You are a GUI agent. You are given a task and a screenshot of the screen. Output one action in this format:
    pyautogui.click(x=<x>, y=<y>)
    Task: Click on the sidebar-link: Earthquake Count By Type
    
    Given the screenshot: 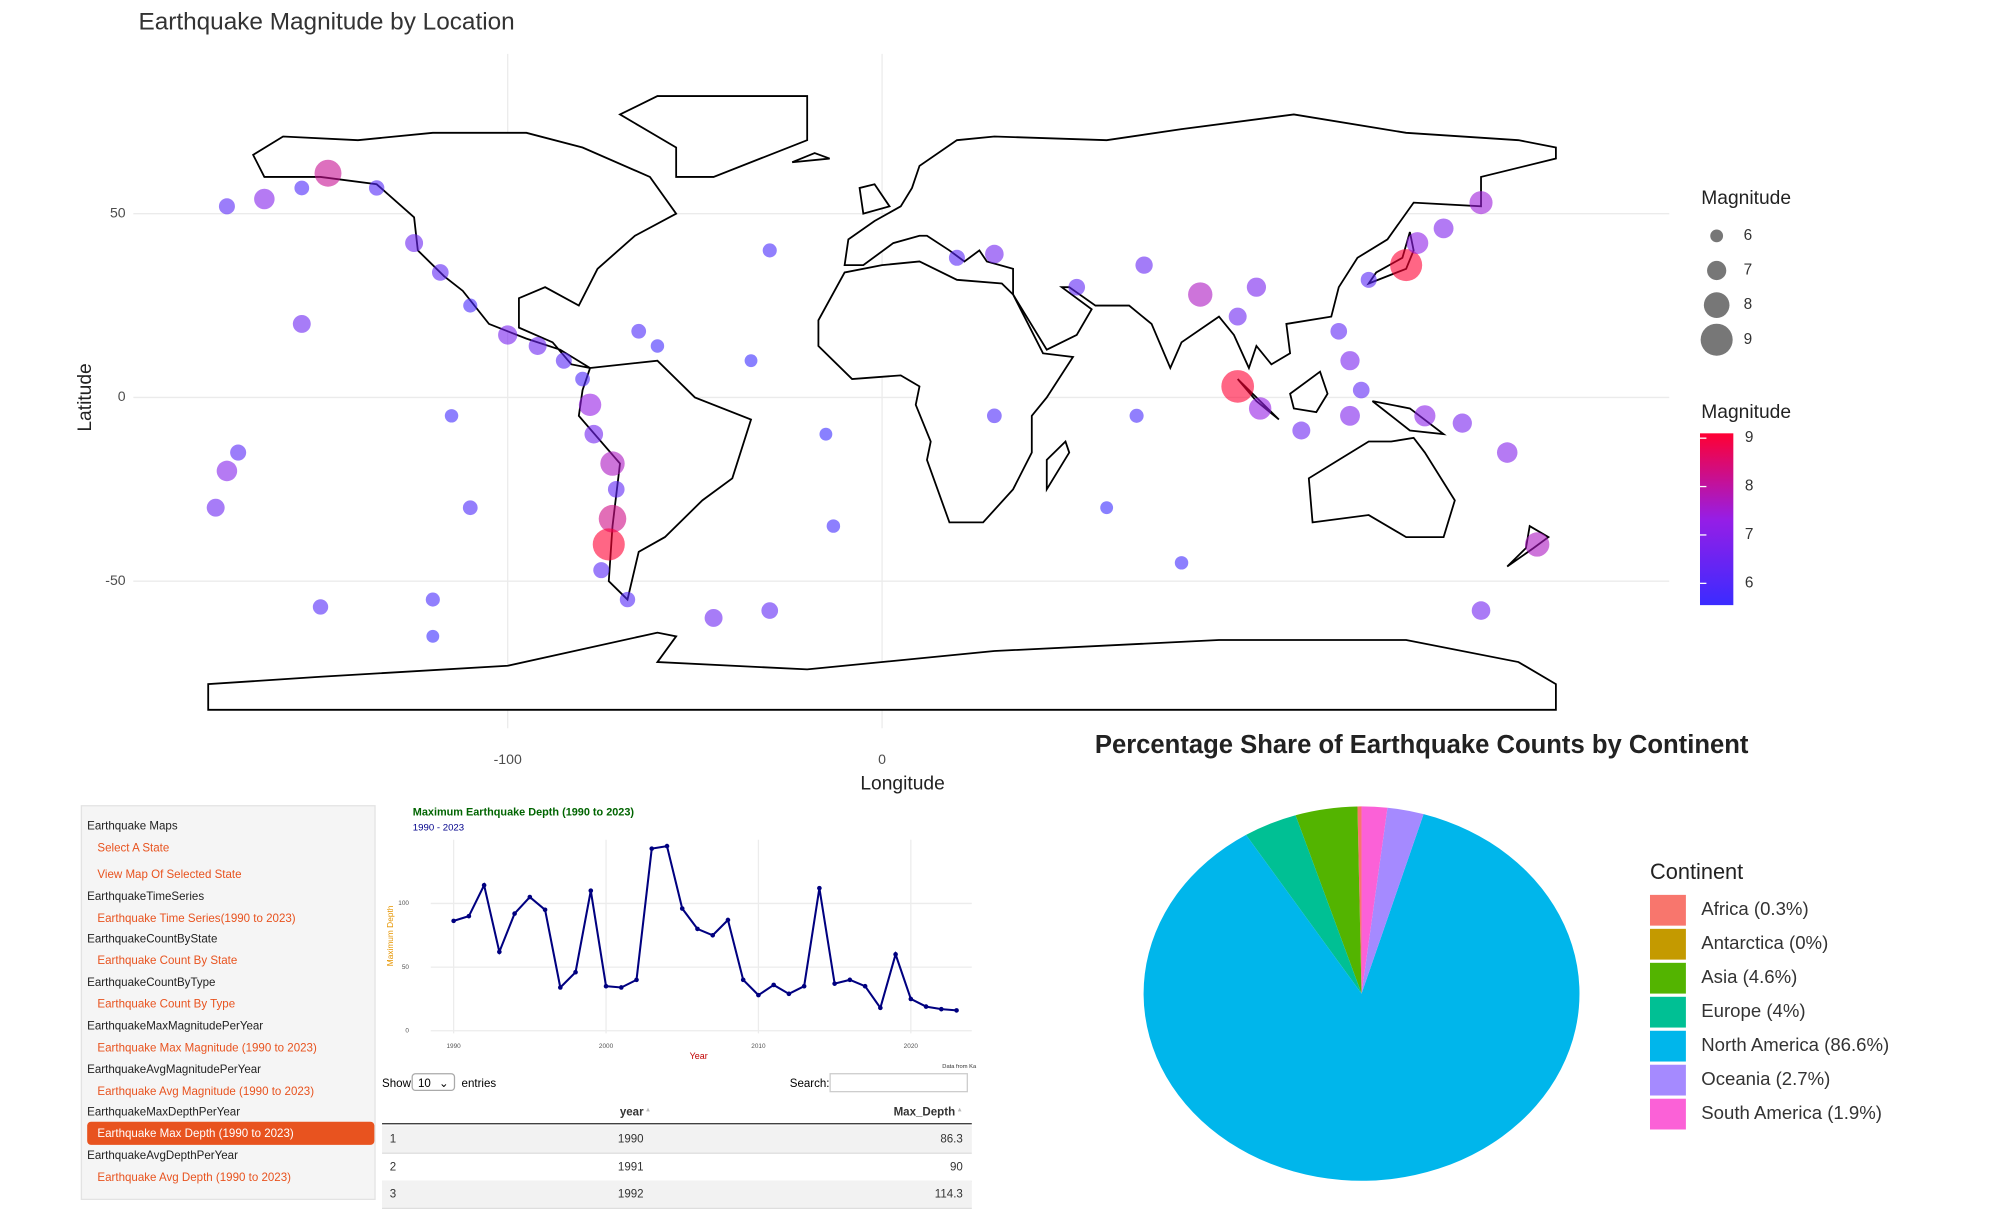 What is the action you would take?
    pyautogui.click(x=166, y=1004)
    